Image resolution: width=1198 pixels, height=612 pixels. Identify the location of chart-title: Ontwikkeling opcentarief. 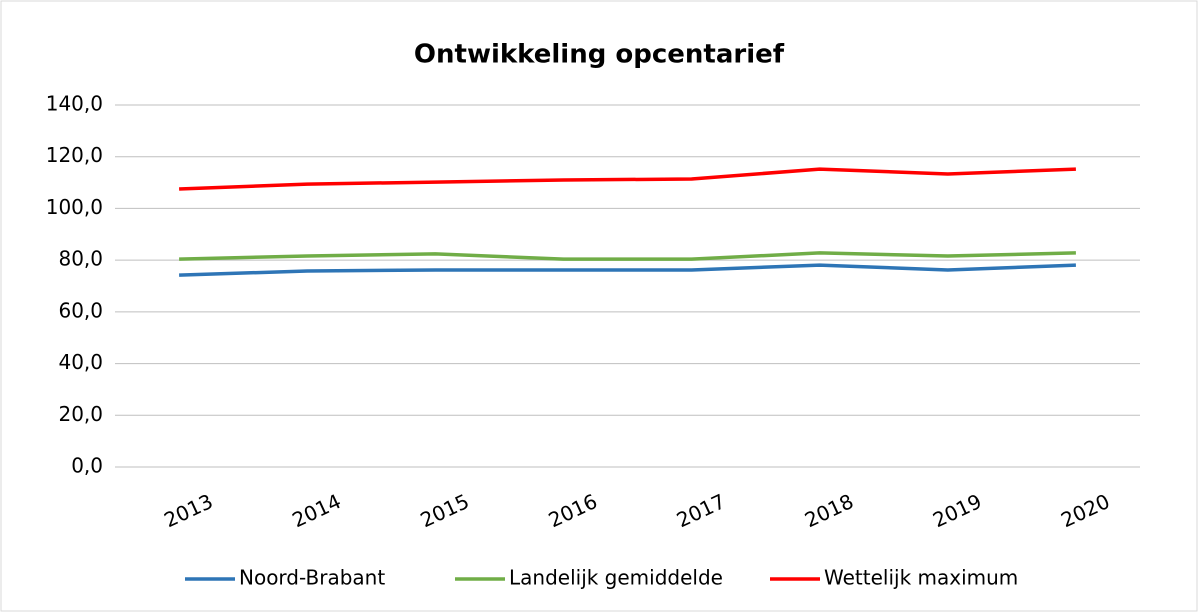
(599, 55).